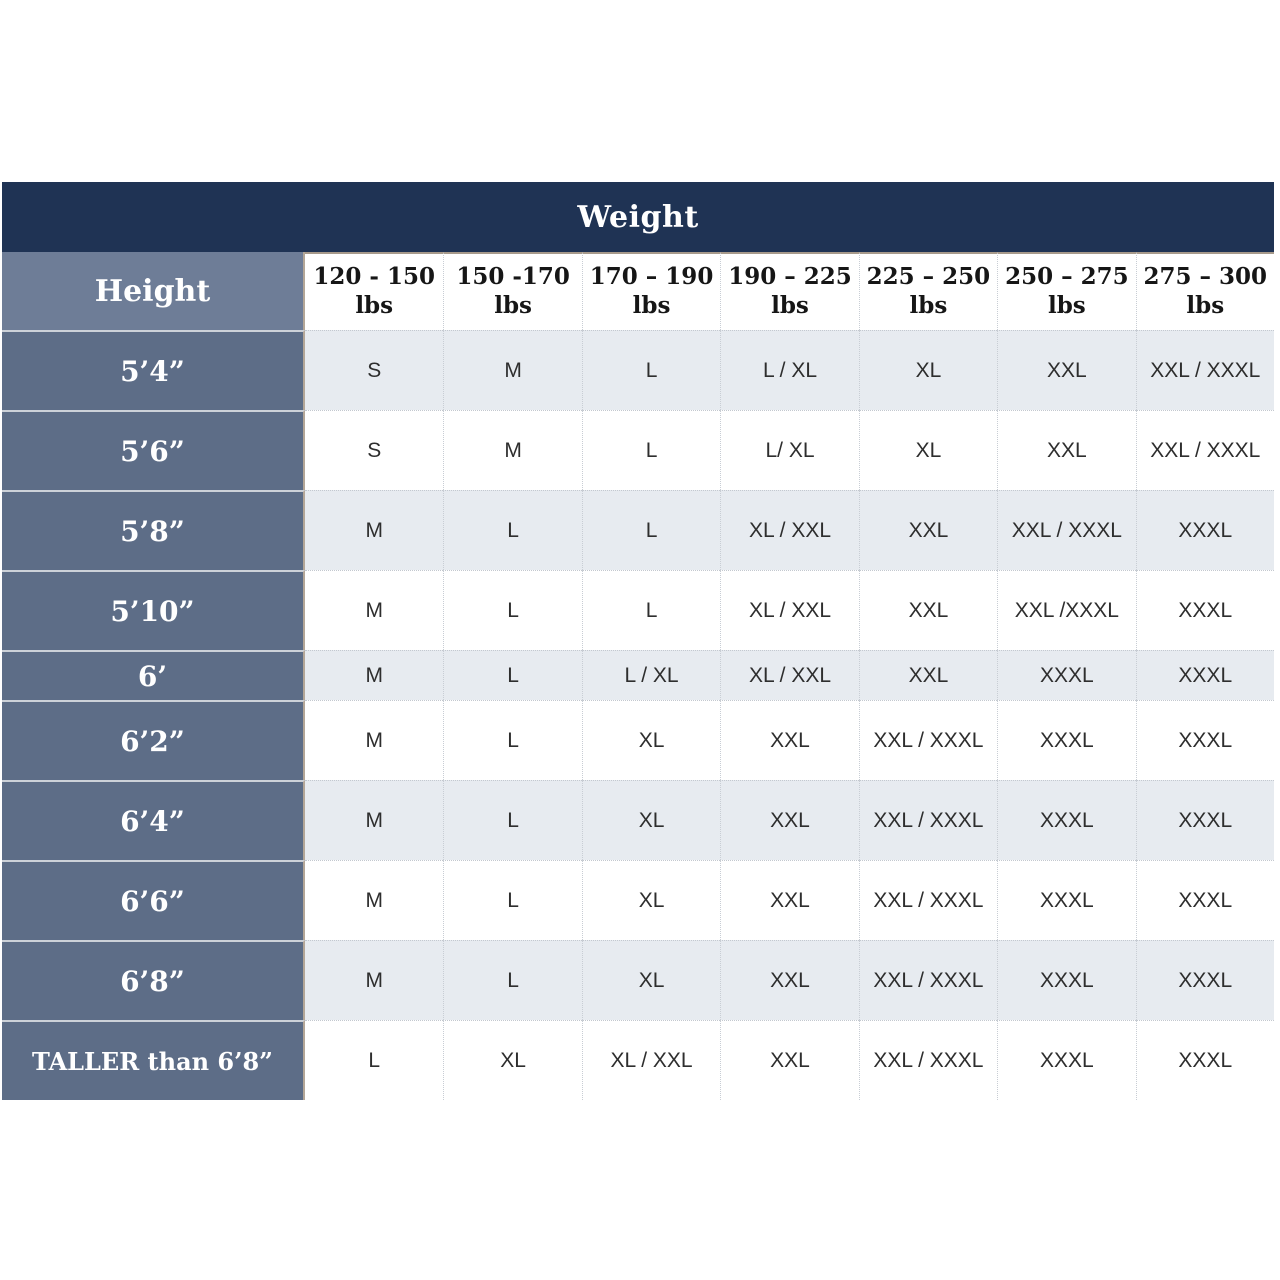 This screenshot has height=1280, width=1280. What do you see at coordinates (1066, 610) in the screenshot?
I see `size-cell: XXL /XXXL` at bounding box center [1066, 610].